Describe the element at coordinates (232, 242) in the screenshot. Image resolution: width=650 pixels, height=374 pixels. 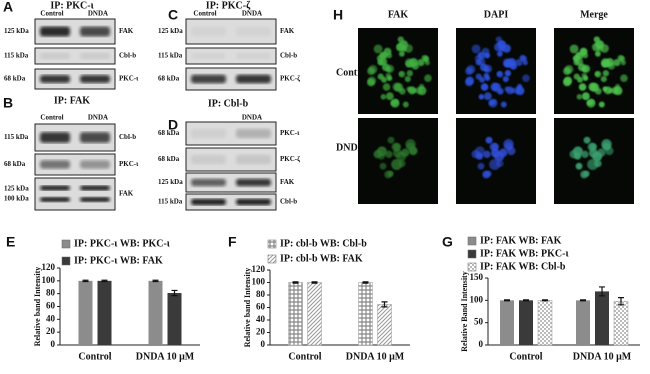
I see `panel-letter: F` at that location.